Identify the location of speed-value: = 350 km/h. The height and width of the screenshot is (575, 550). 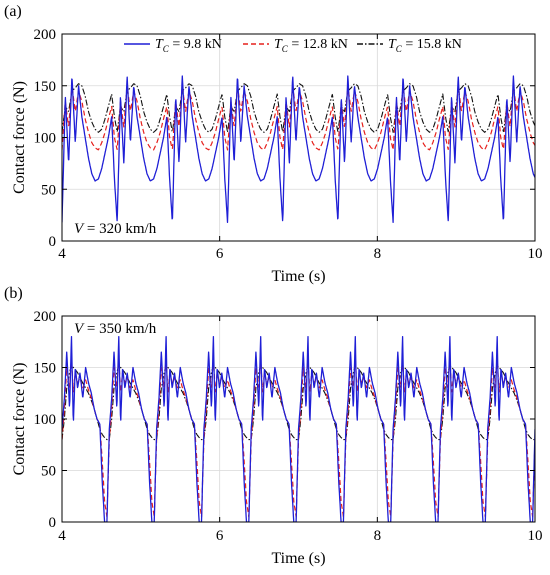
(120, 329).